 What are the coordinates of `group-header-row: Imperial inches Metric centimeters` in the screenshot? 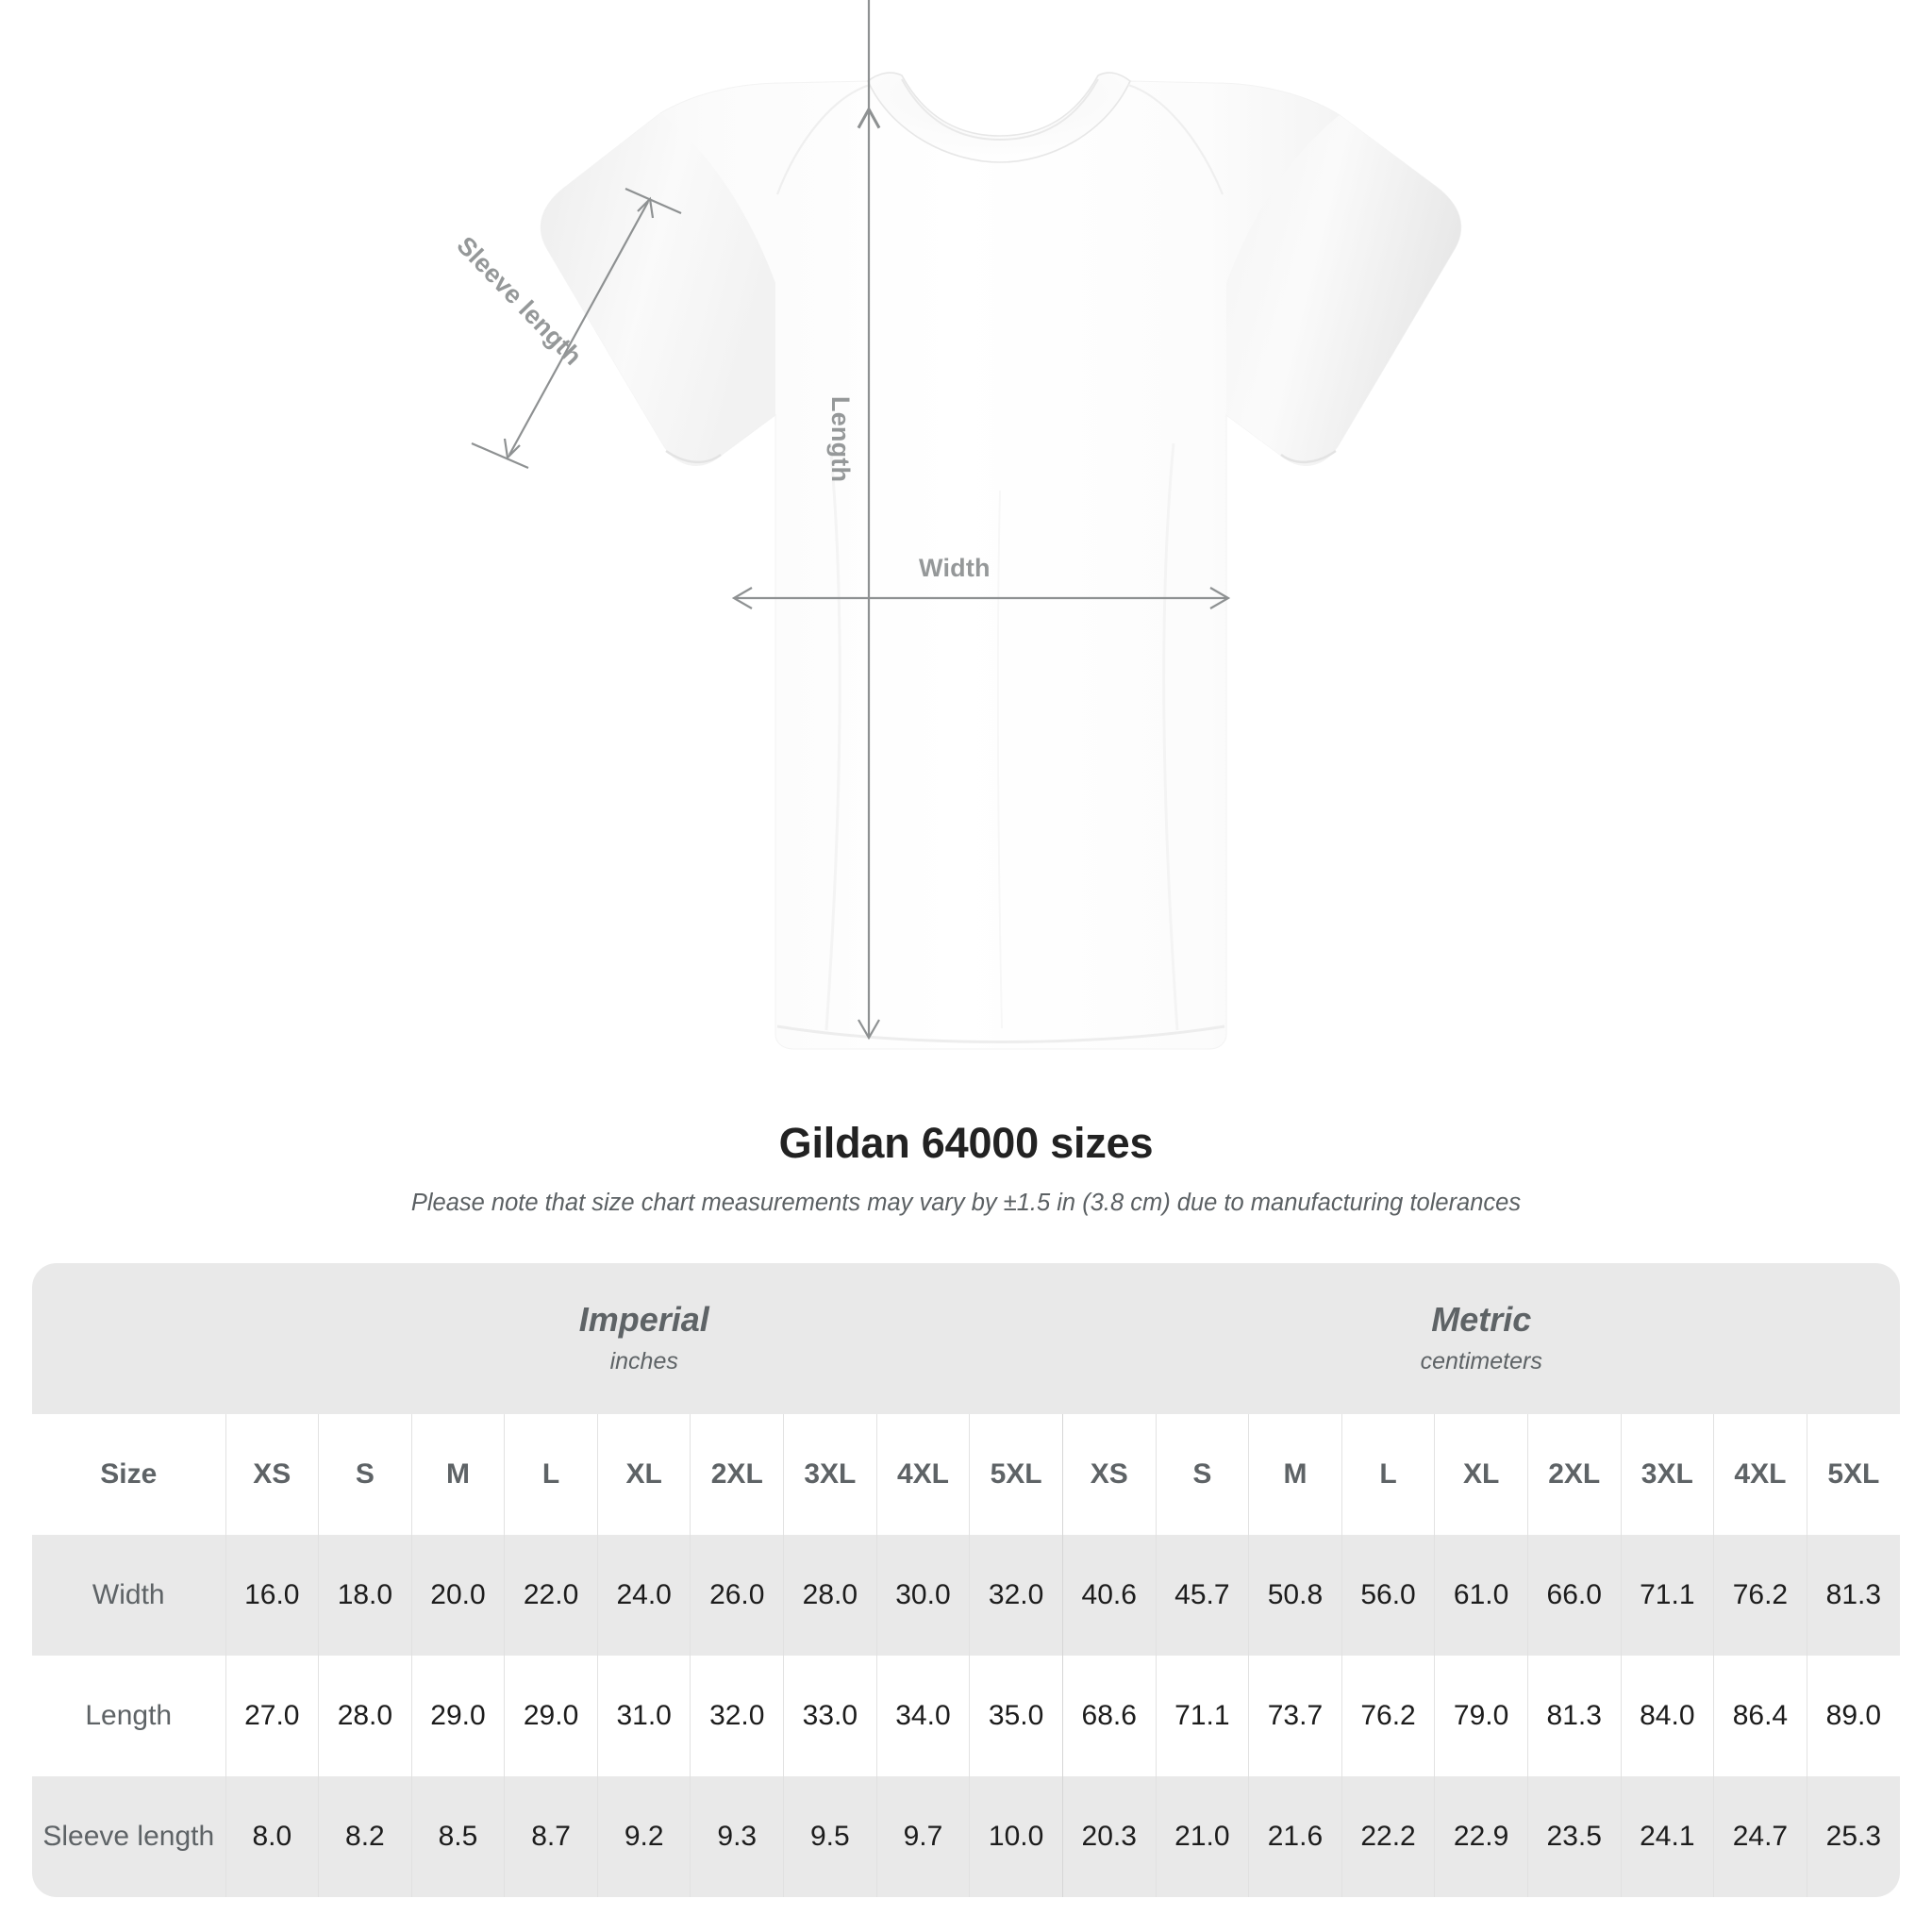 It's located at (966, 1339).